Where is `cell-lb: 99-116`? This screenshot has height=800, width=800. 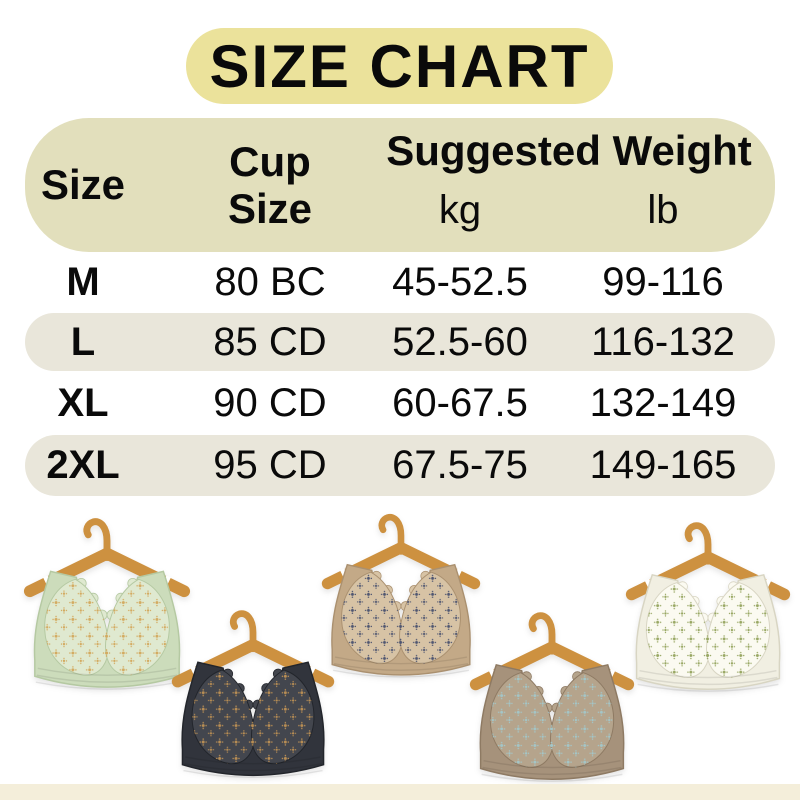 cell-lb: 99-116 is located at coordinates (663, 281).